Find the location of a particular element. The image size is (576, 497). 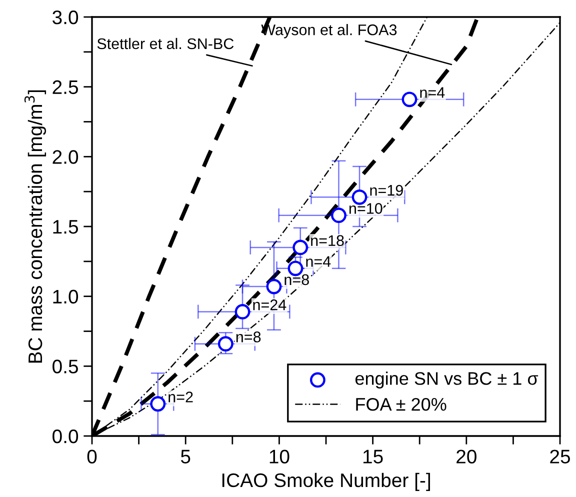

x-axis-title: ICAO Smoke Number [-] is located at coordinates (326, 481).